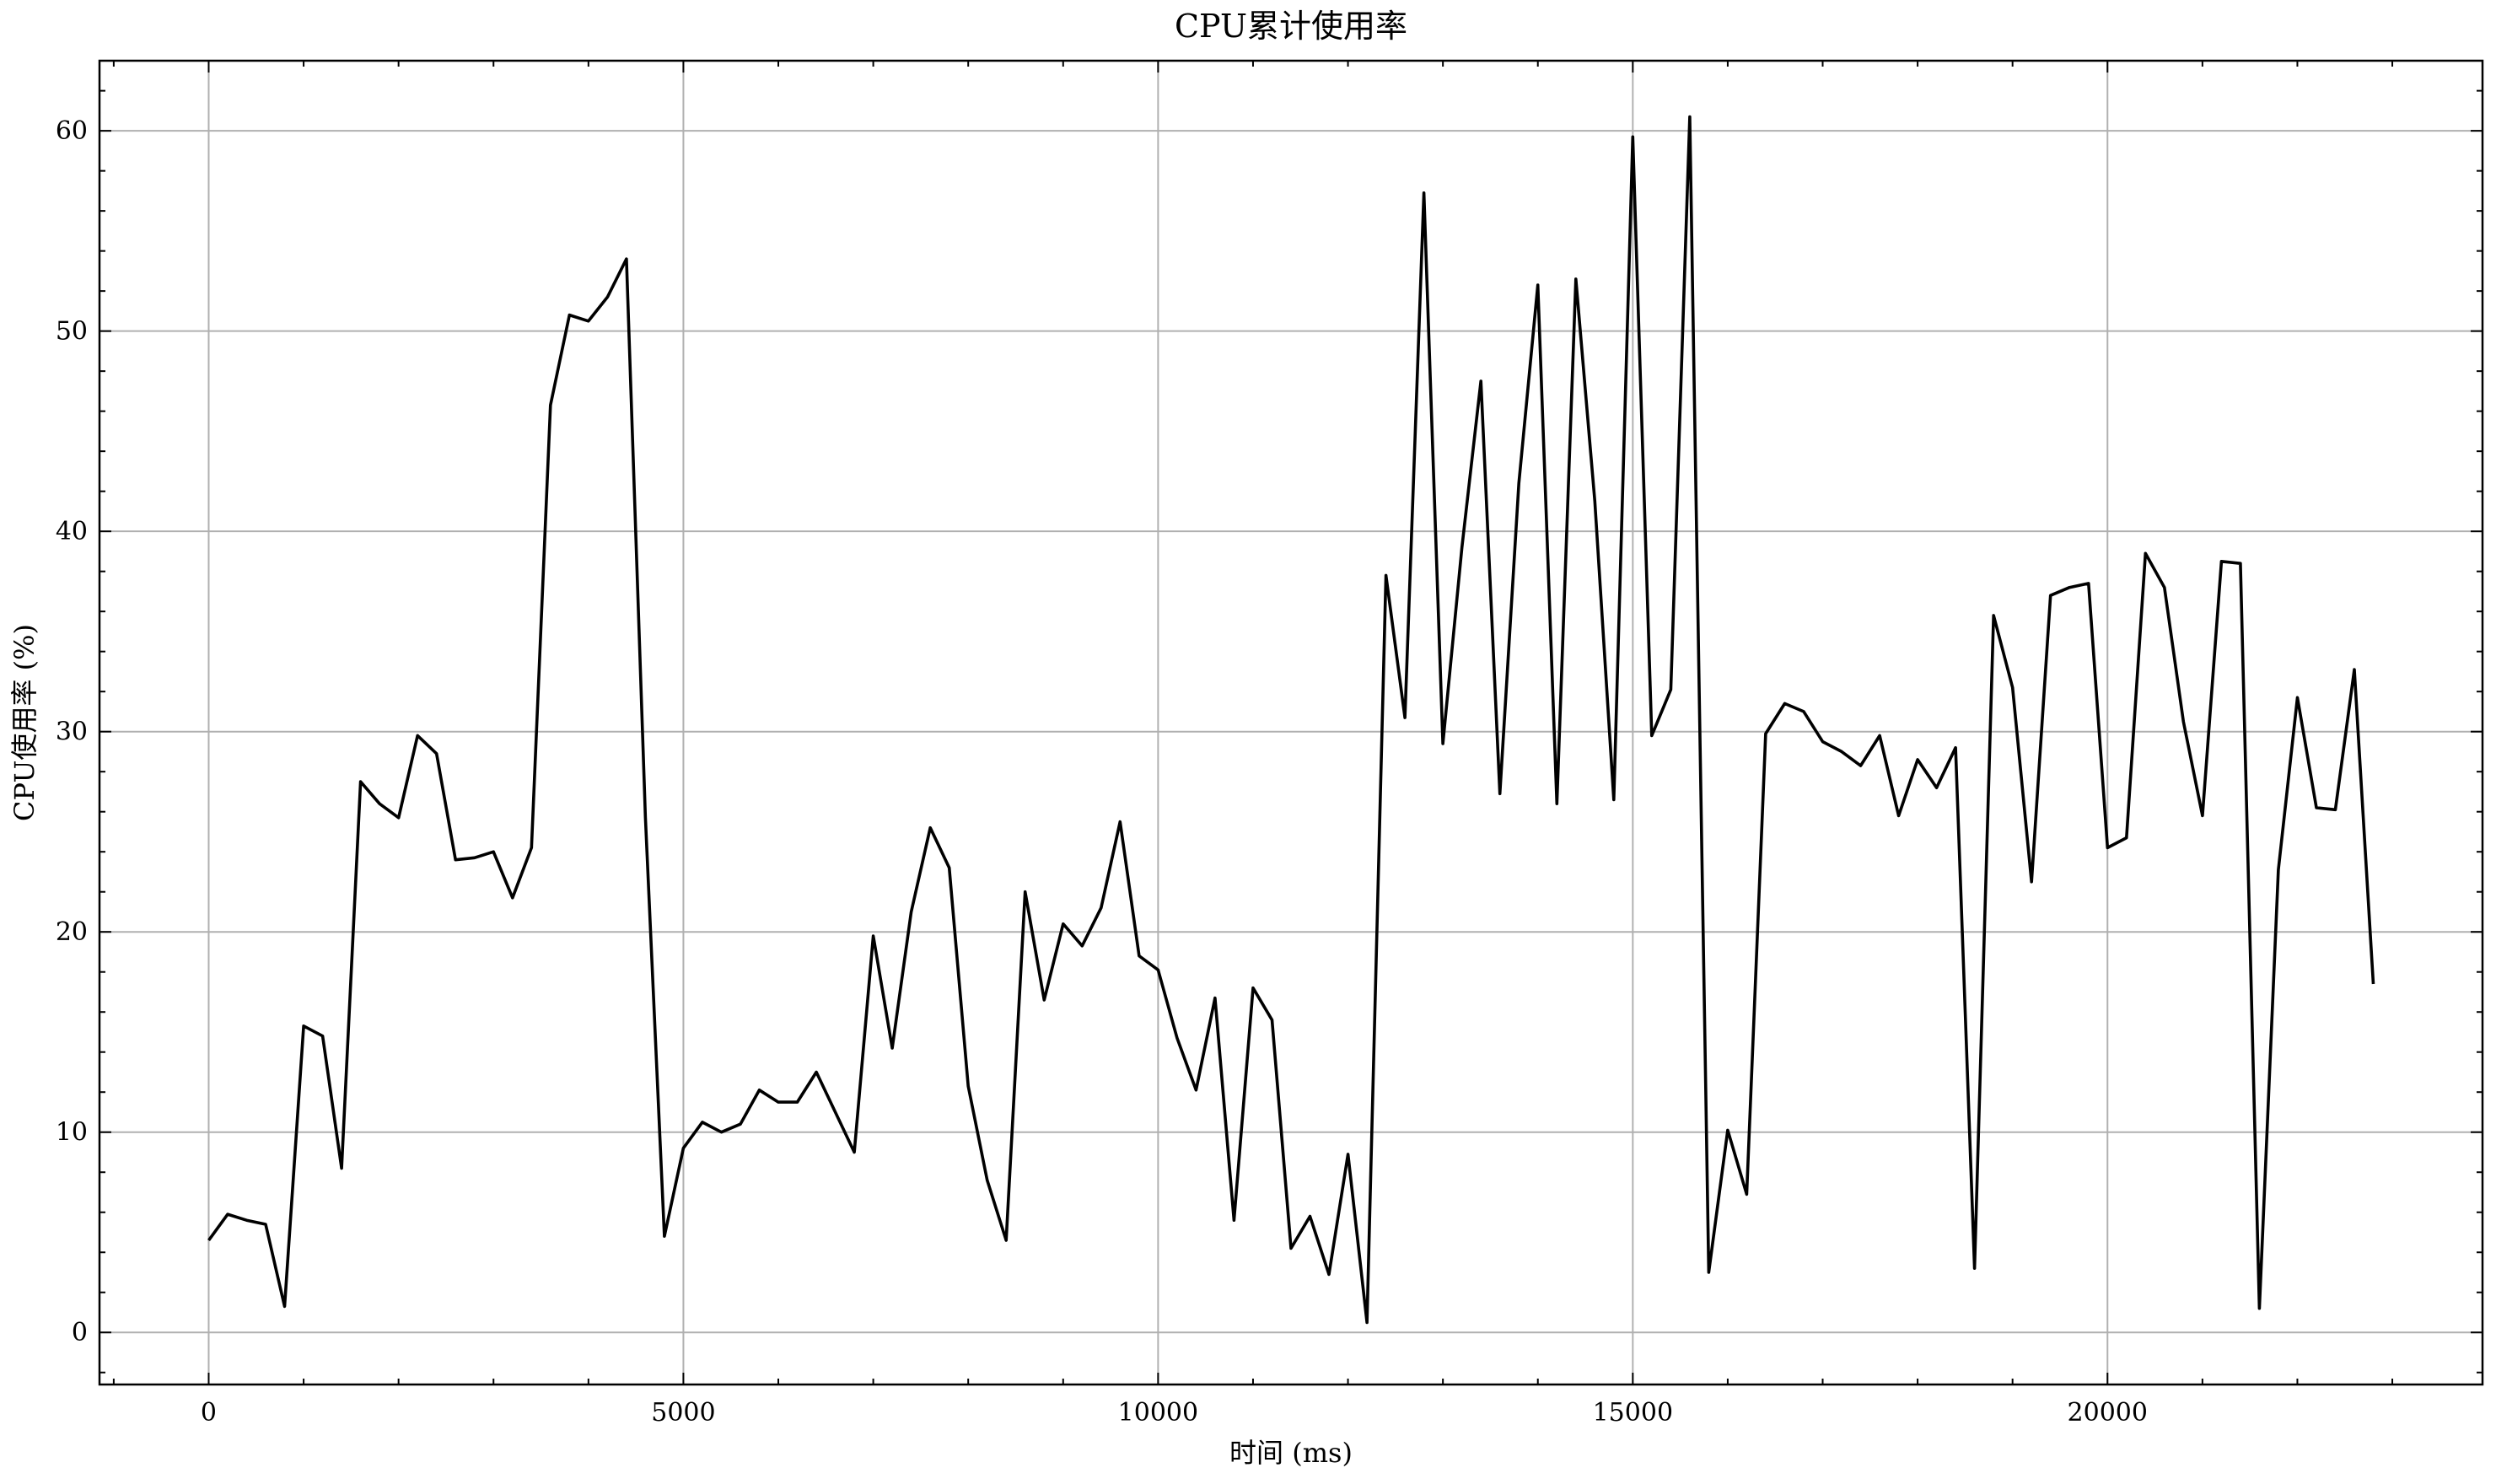 The image size is (2496, 1484). I want to click on x-tick-label: 10000, so click(1158, 1413).